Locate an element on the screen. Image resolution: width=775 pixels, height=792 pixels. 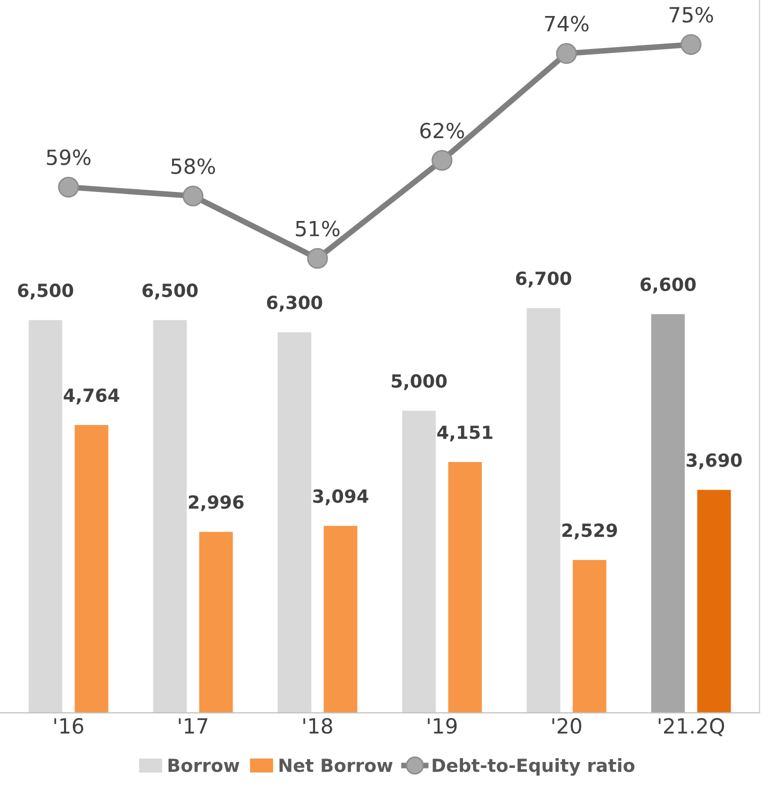
x-tick-label: '21.2Q is located at coordinates (691, 727).